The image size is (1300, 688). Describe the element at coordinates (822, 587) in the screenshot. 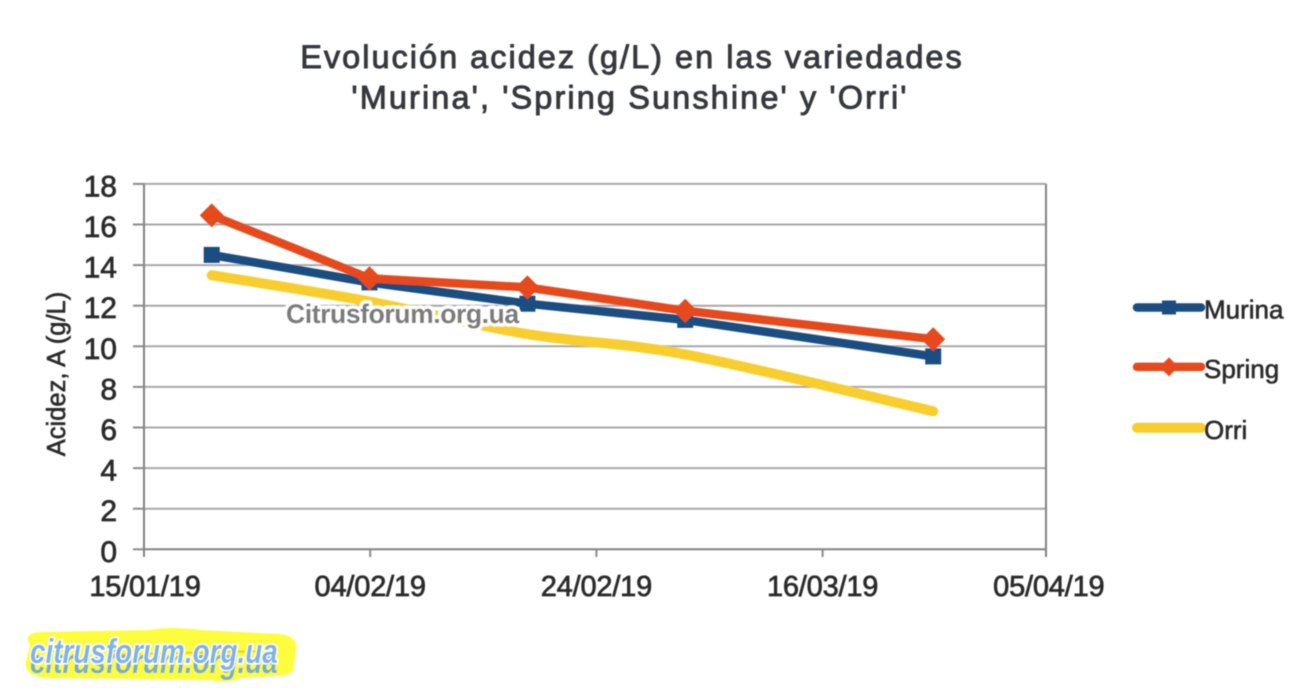

I see `svg-text: 16/03/19` at that location.